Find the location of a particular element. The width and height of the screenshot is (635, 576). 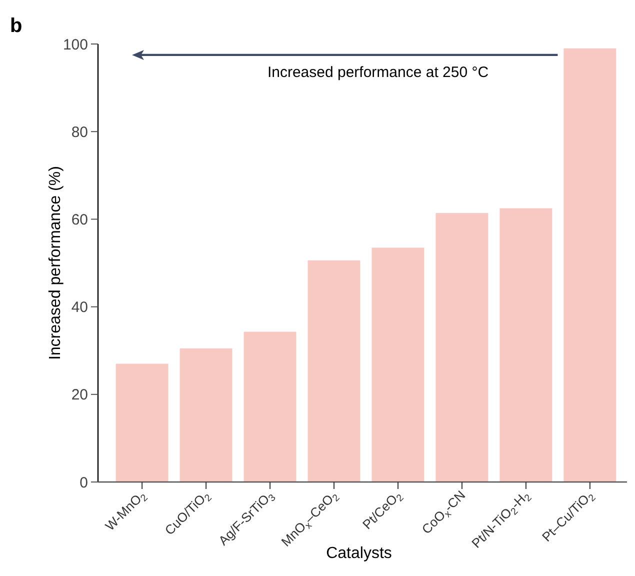

y-tick-label: 100 is located at coordinates (75, 45).